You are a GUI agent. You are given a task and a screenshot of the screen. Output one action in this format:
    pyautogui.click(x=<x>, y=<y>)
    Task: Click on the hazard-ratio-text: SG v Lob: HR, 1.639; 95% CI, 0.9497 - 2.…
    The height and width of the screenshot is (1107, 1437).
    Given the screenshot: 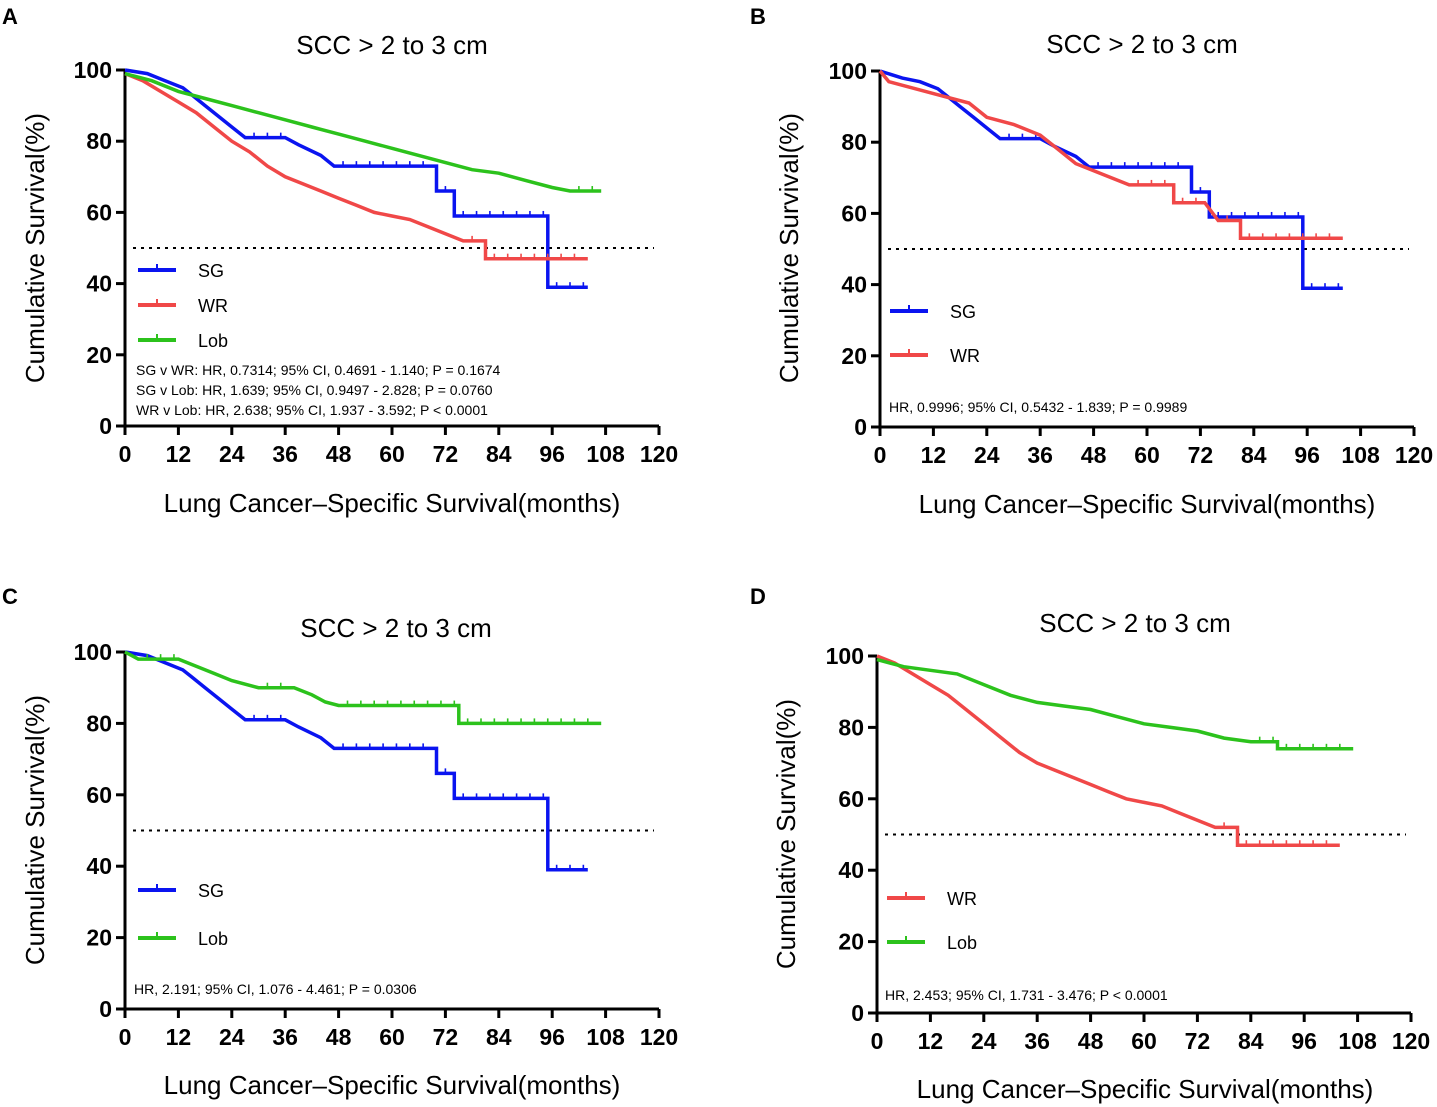 What is the action you would take?
    pyautogui.click(x=314, y=390)
    